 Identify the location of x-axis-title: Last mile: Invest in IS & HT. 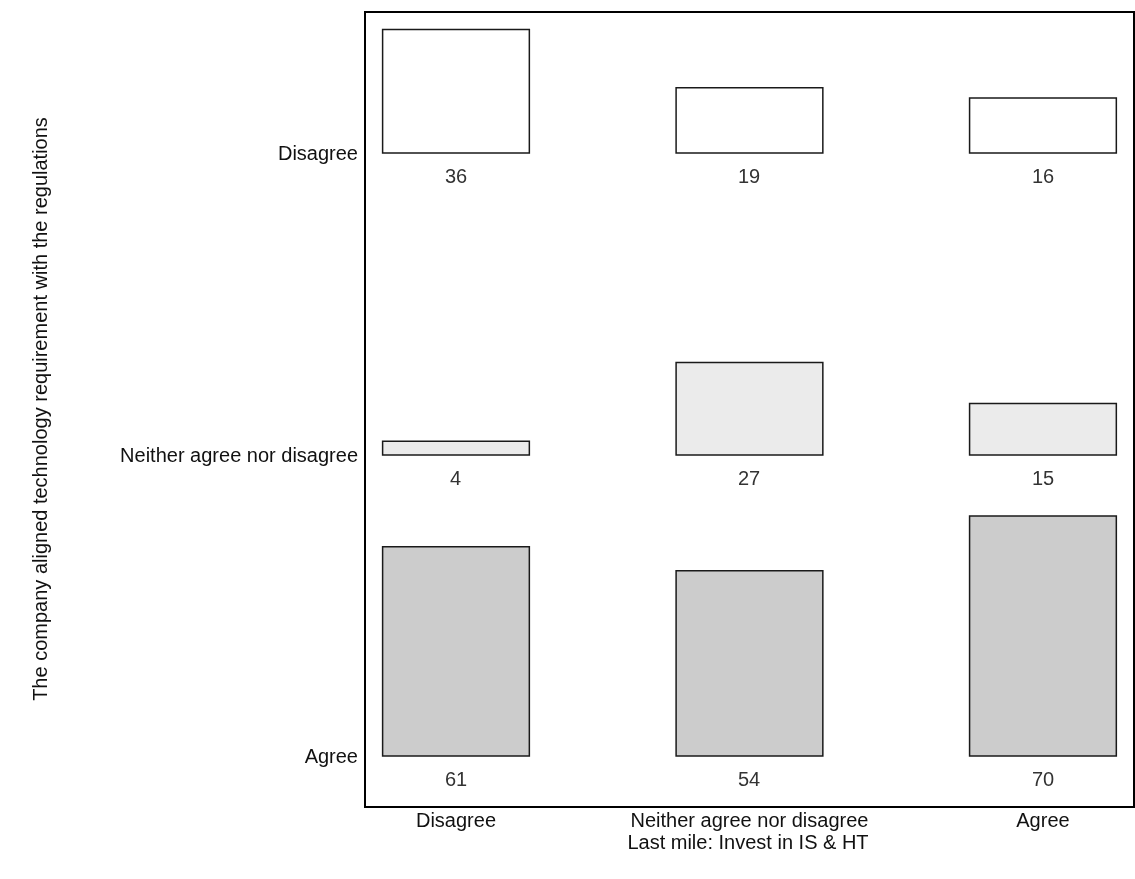
(748, 842).